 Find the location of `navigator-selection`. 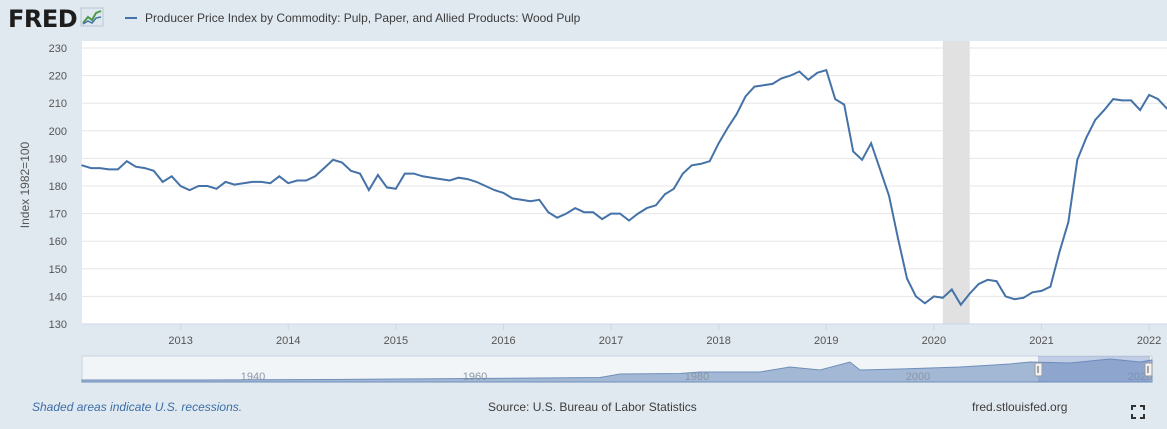

navigator-selection is located at coordinates (1094, 369).